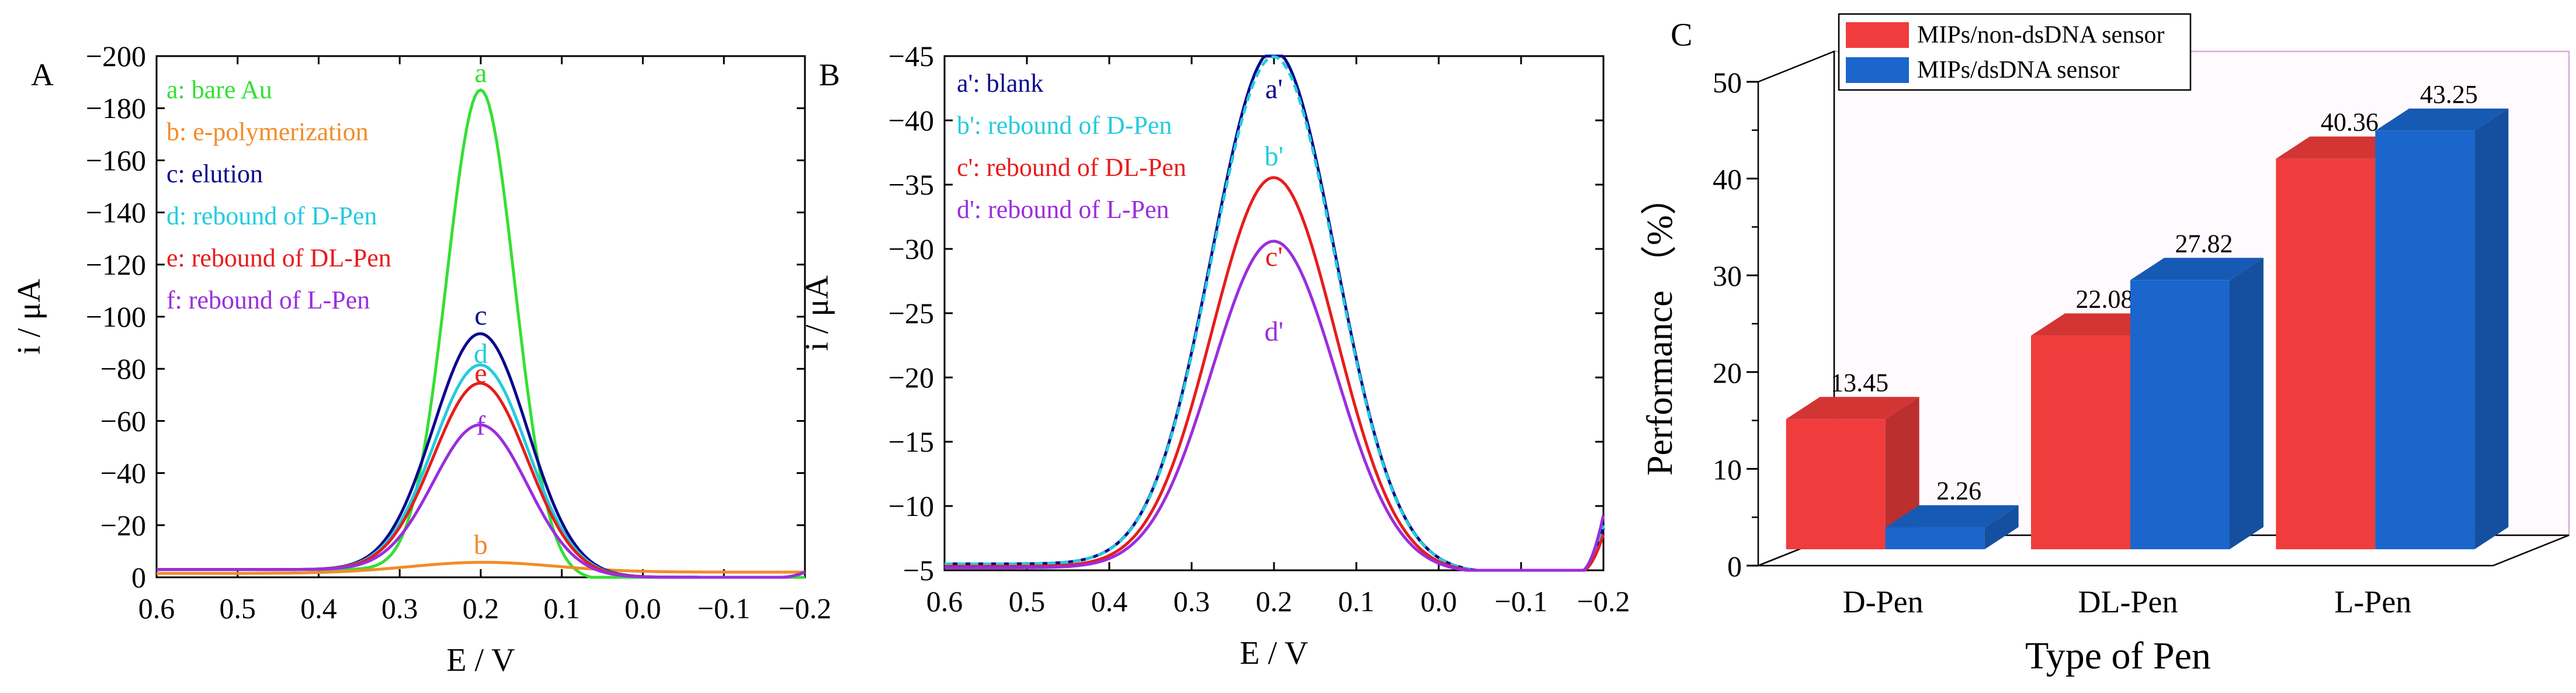 The image size is (2576, 693). What do you see at coordinates (1727, 179) in the screenshot?
I see `y-tick-label: 40` at bounding box center [1727, 179].